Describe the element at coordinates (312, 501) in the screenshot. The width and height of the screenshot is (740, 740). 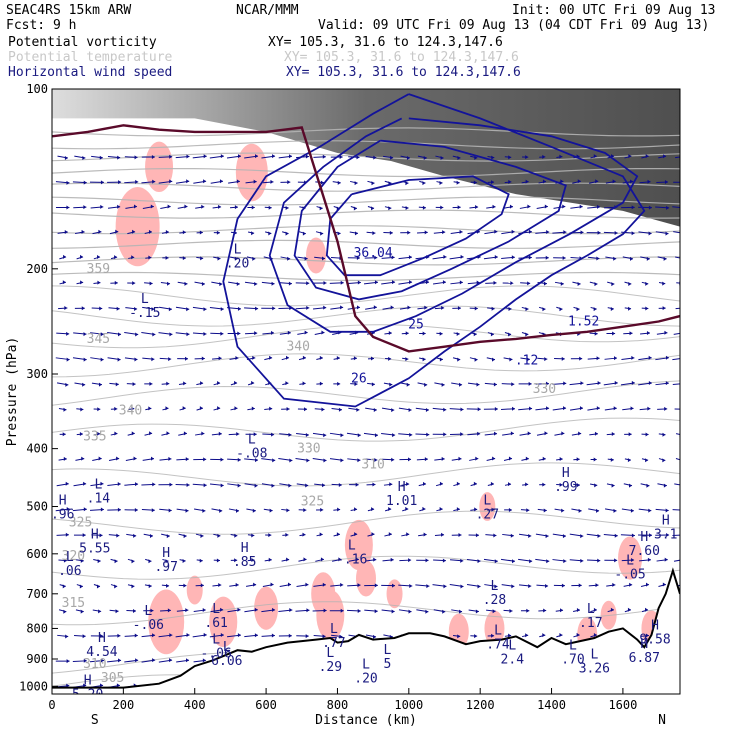
I see `theta-label: 325` at that location.